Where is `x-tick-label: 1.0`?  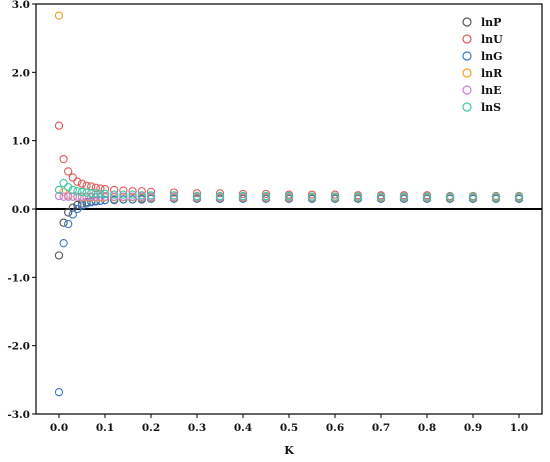 x-tick-label: 1.0 is located at coordinates (519, 428).